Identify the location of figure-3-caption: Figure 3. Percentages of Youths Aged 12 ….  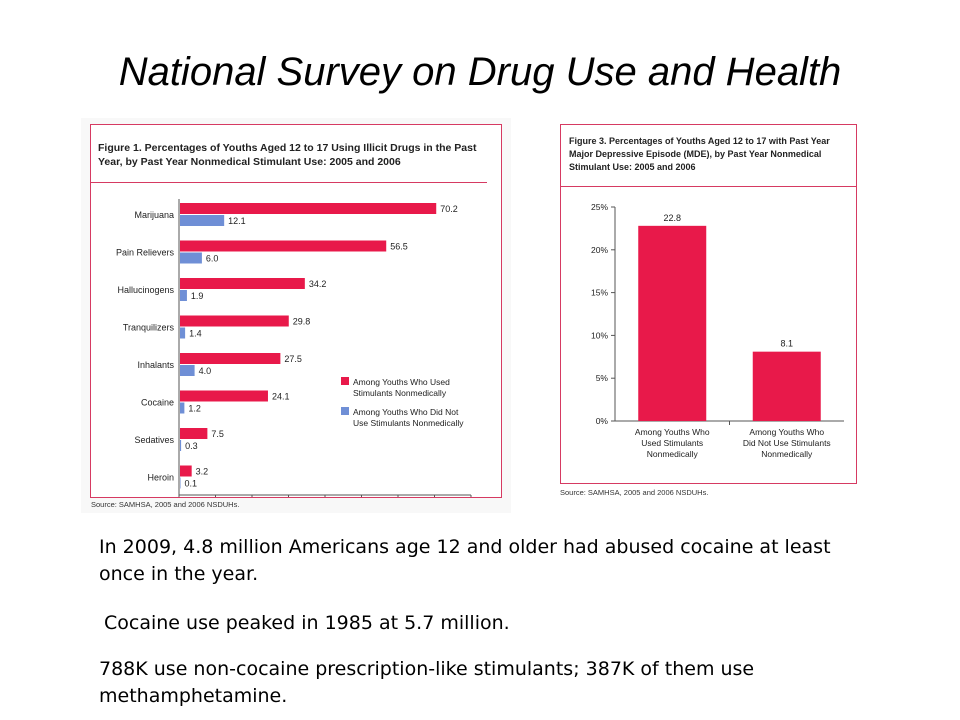
(708, 156).